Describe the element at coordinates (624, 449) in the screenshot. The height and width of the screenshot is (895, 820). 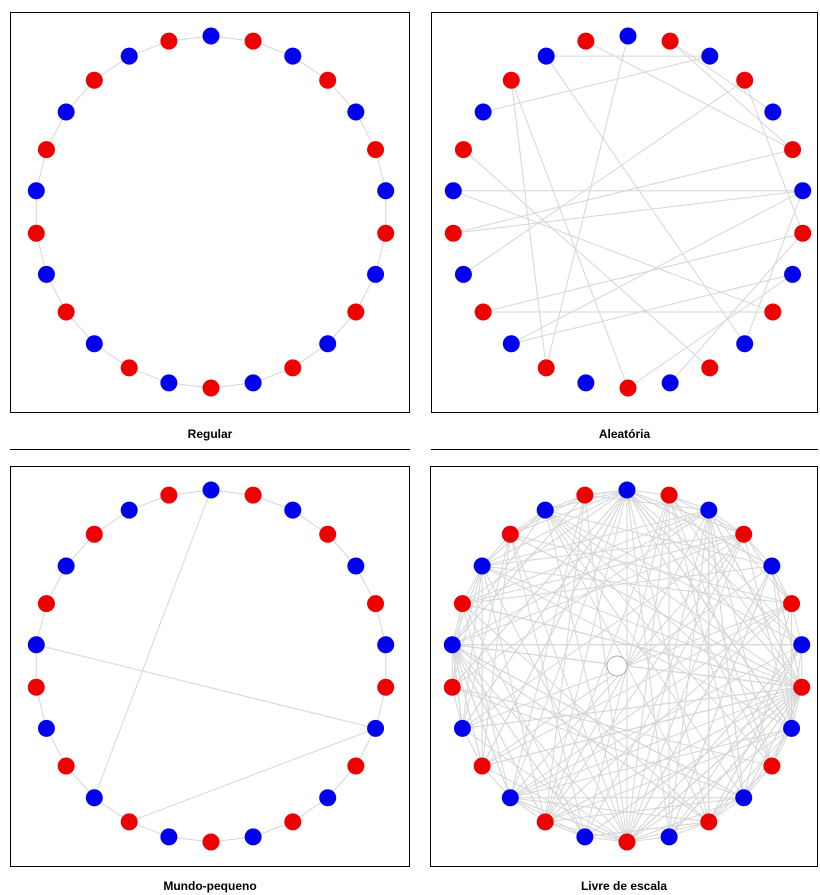
I see `caption-rule-aleatoria` at that location.